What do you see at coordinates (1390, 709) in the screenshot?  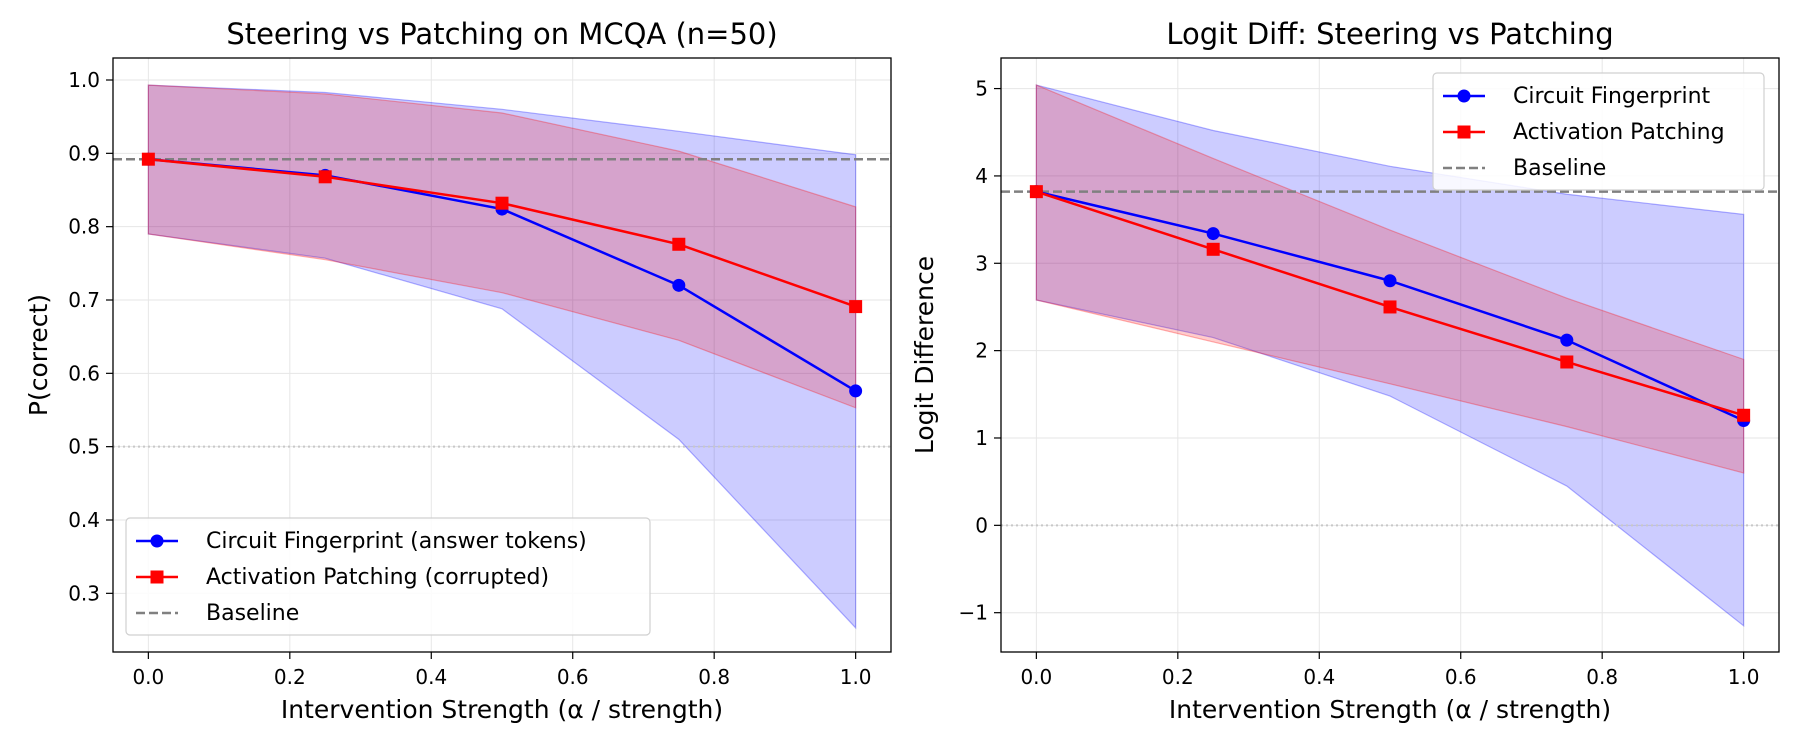 I see `right-x-axis-label: Intervention Strength (α / strength)` at bounding box center [1390, 709].